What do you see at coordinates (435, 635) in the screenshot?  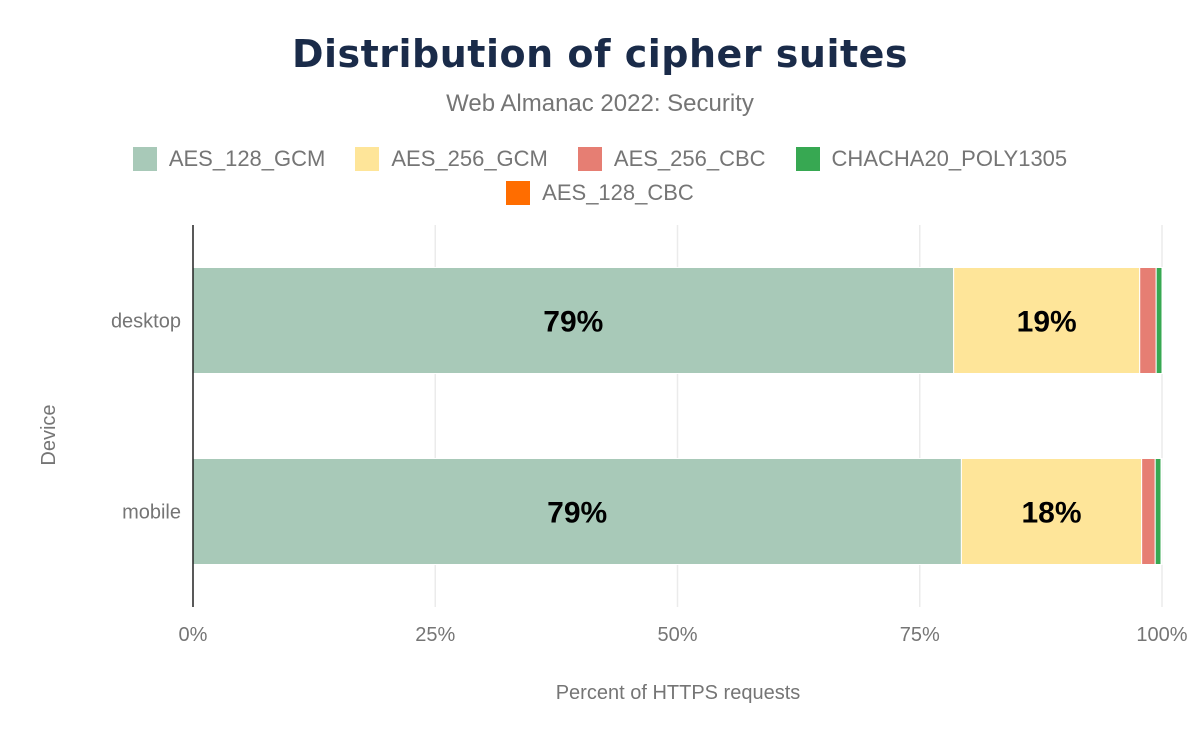 I see `x-tick-label: 25%` at bounding box center [435, 635].